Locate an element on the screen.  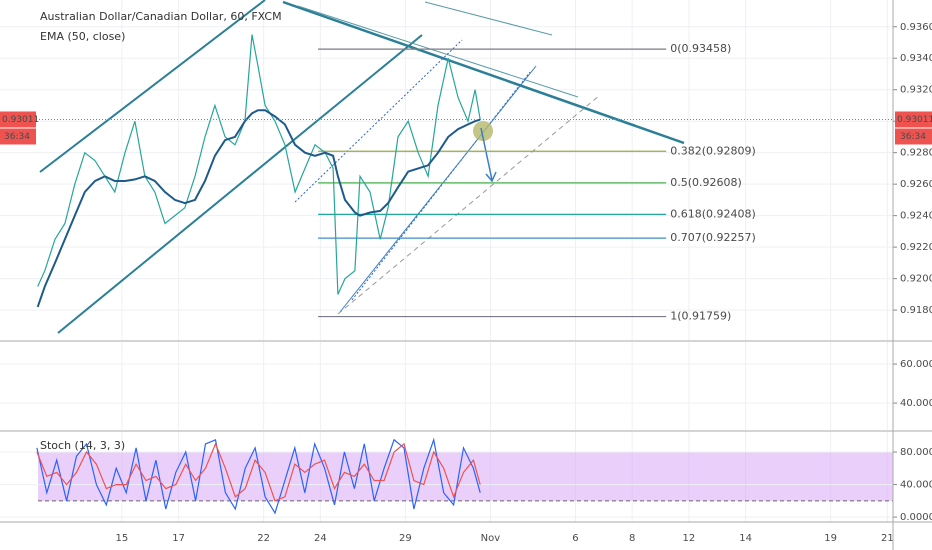
y-tick-label: 80.0000 is located at coordinates (916, 452).